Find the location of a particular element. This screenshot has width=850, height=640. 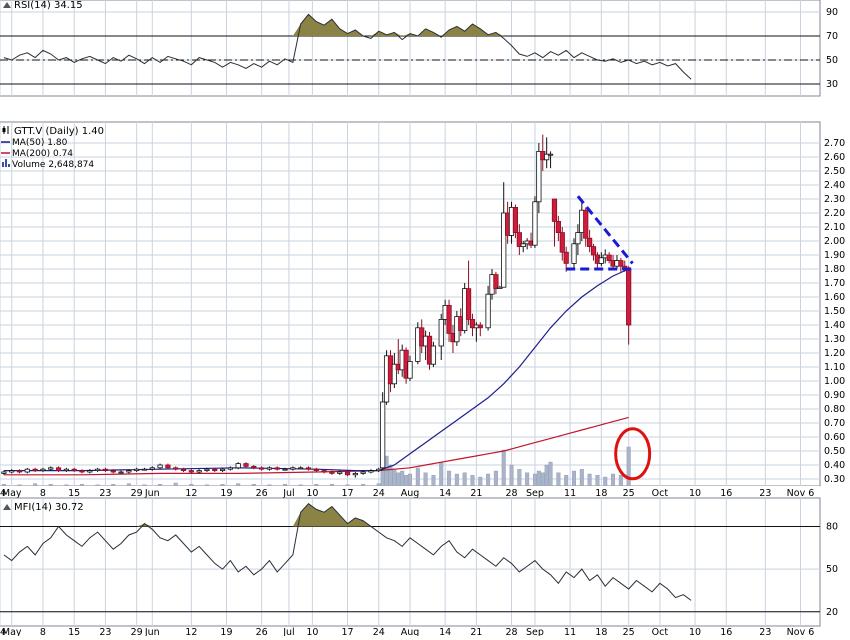

x-axis-label: Jun is located at coordinates (152, 493).